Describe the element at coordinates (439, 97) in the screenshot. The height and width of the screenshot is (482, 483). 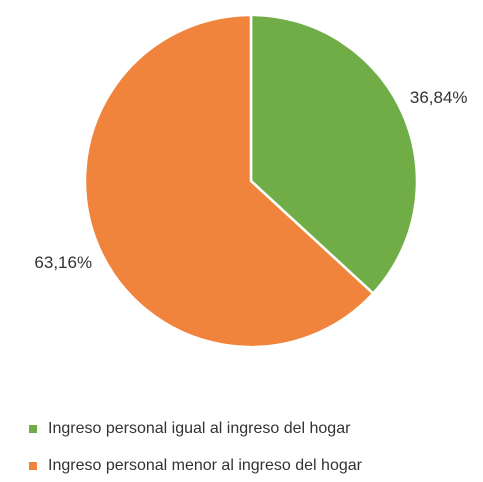
I see `data-label: 36,84%` at that location.